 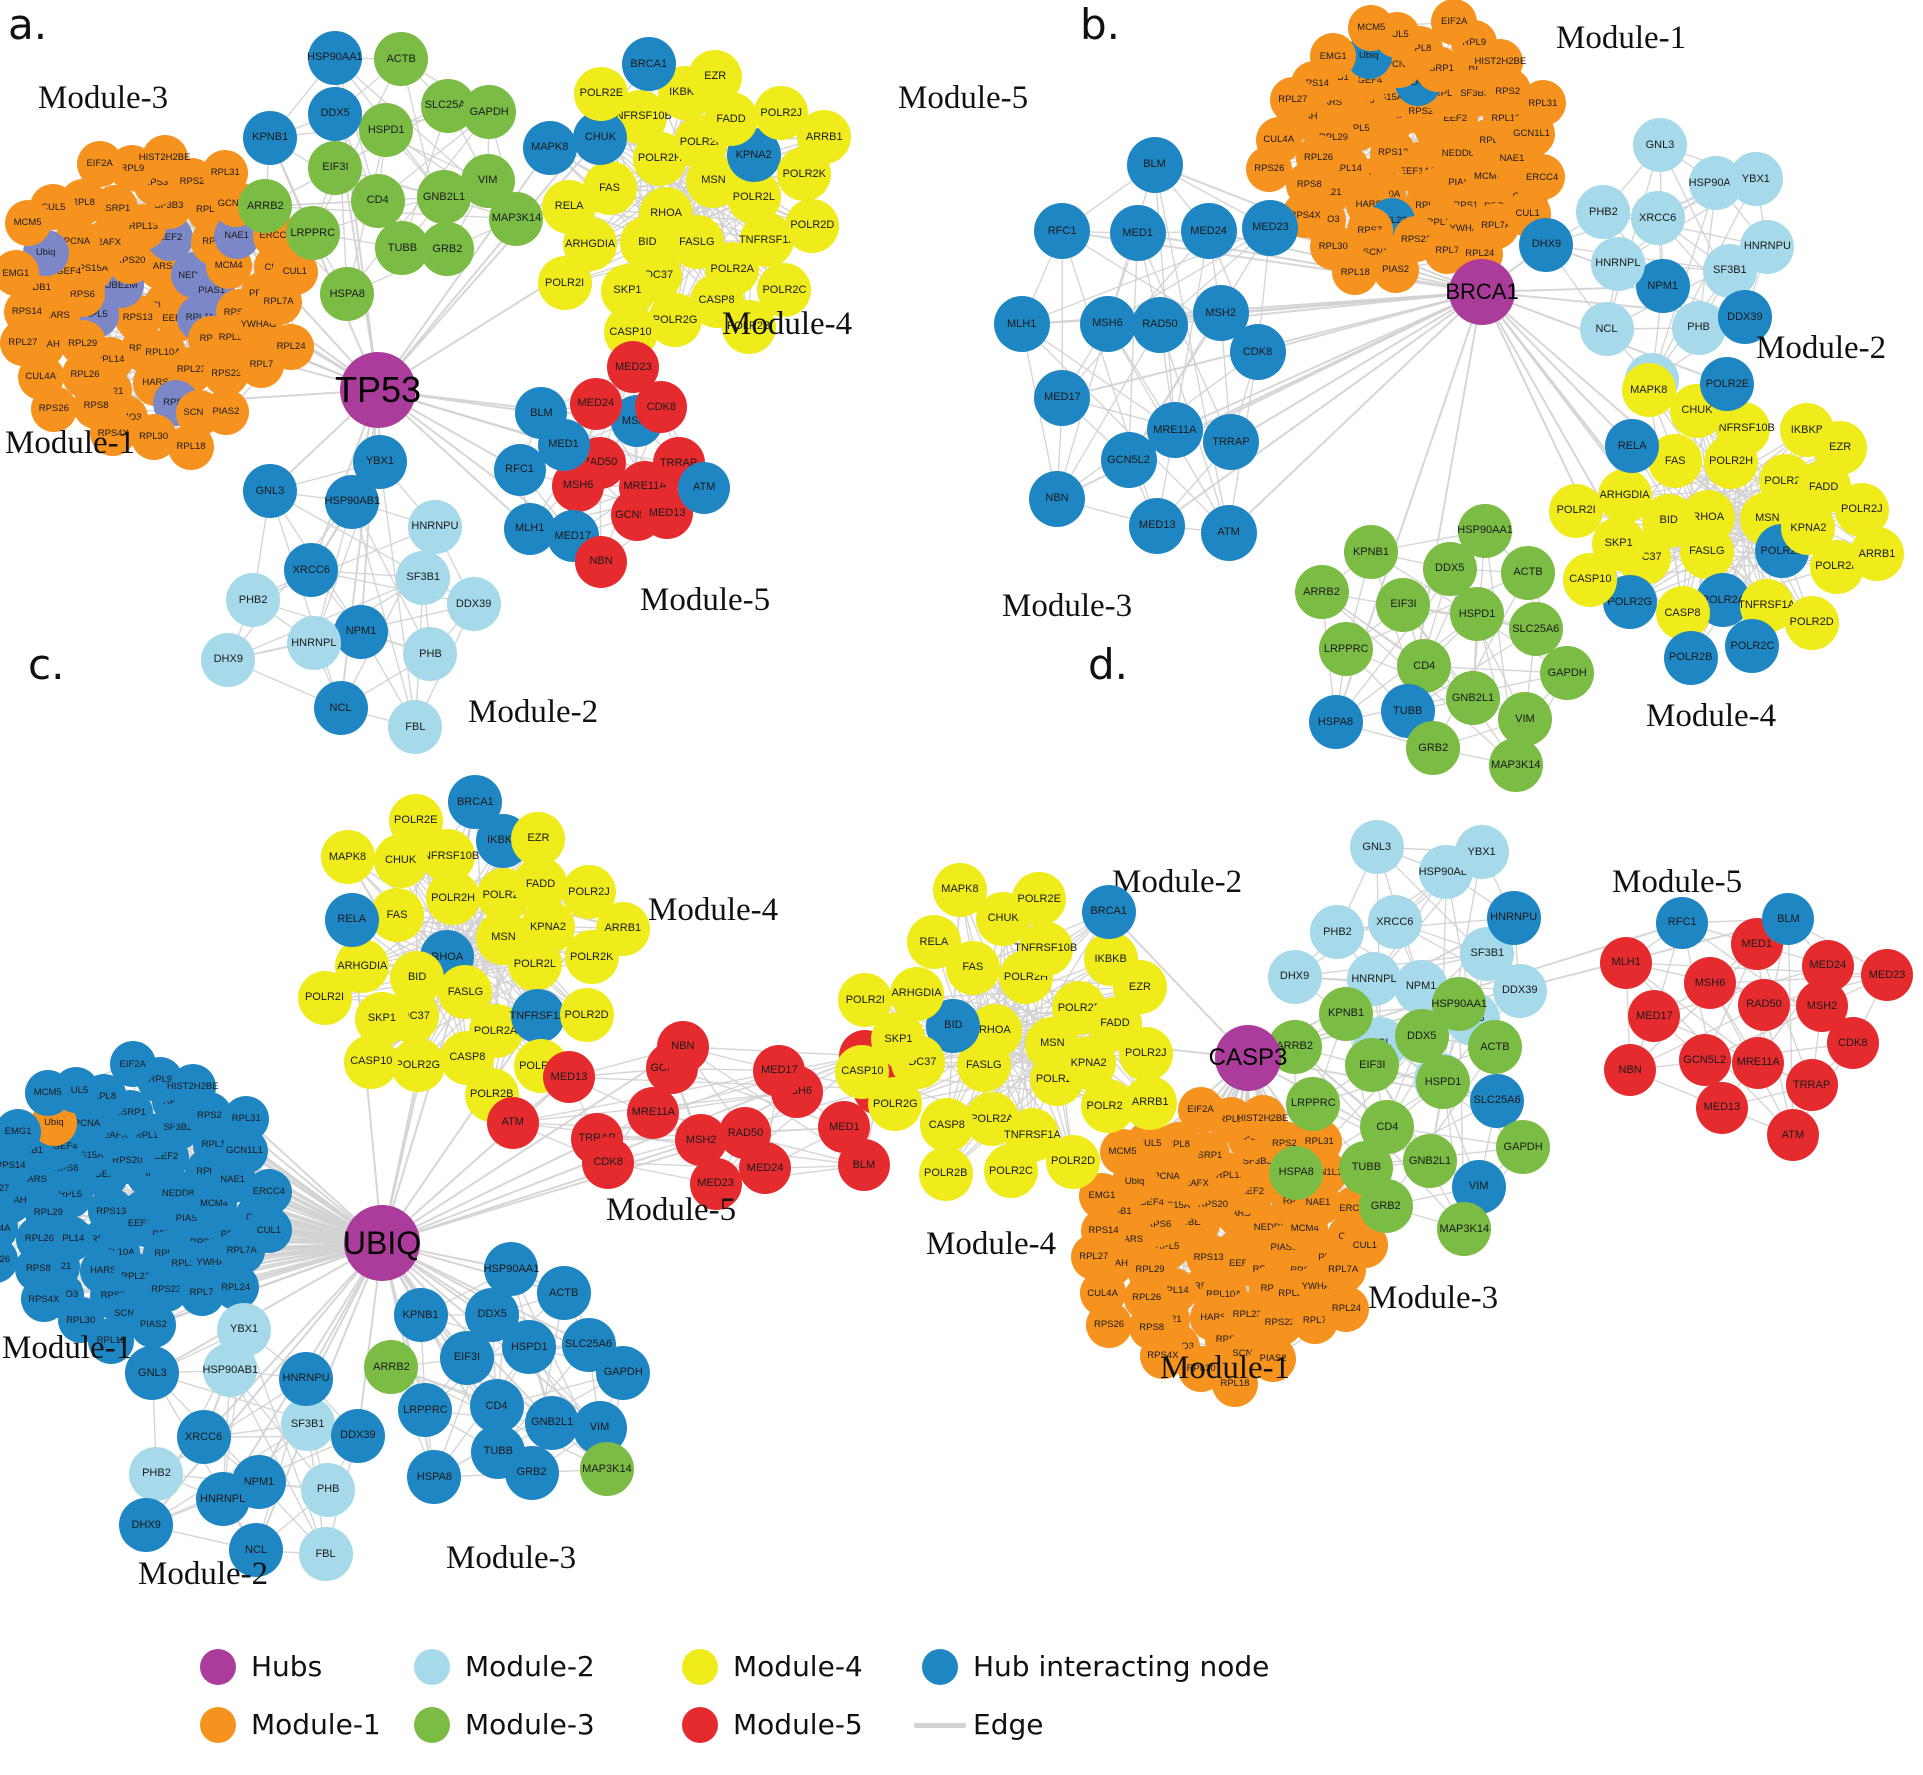 I want to click on node-MCM5: MCM5, so click(x=1371, y=27).